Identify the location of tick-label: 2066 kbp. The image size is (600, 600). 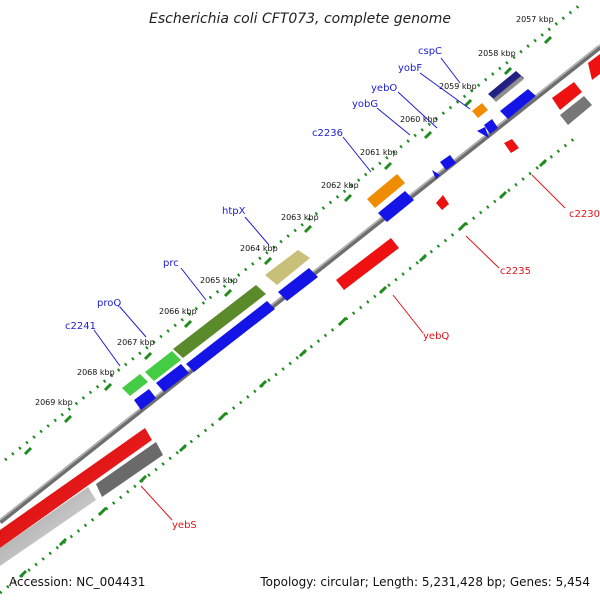
(178, 311).